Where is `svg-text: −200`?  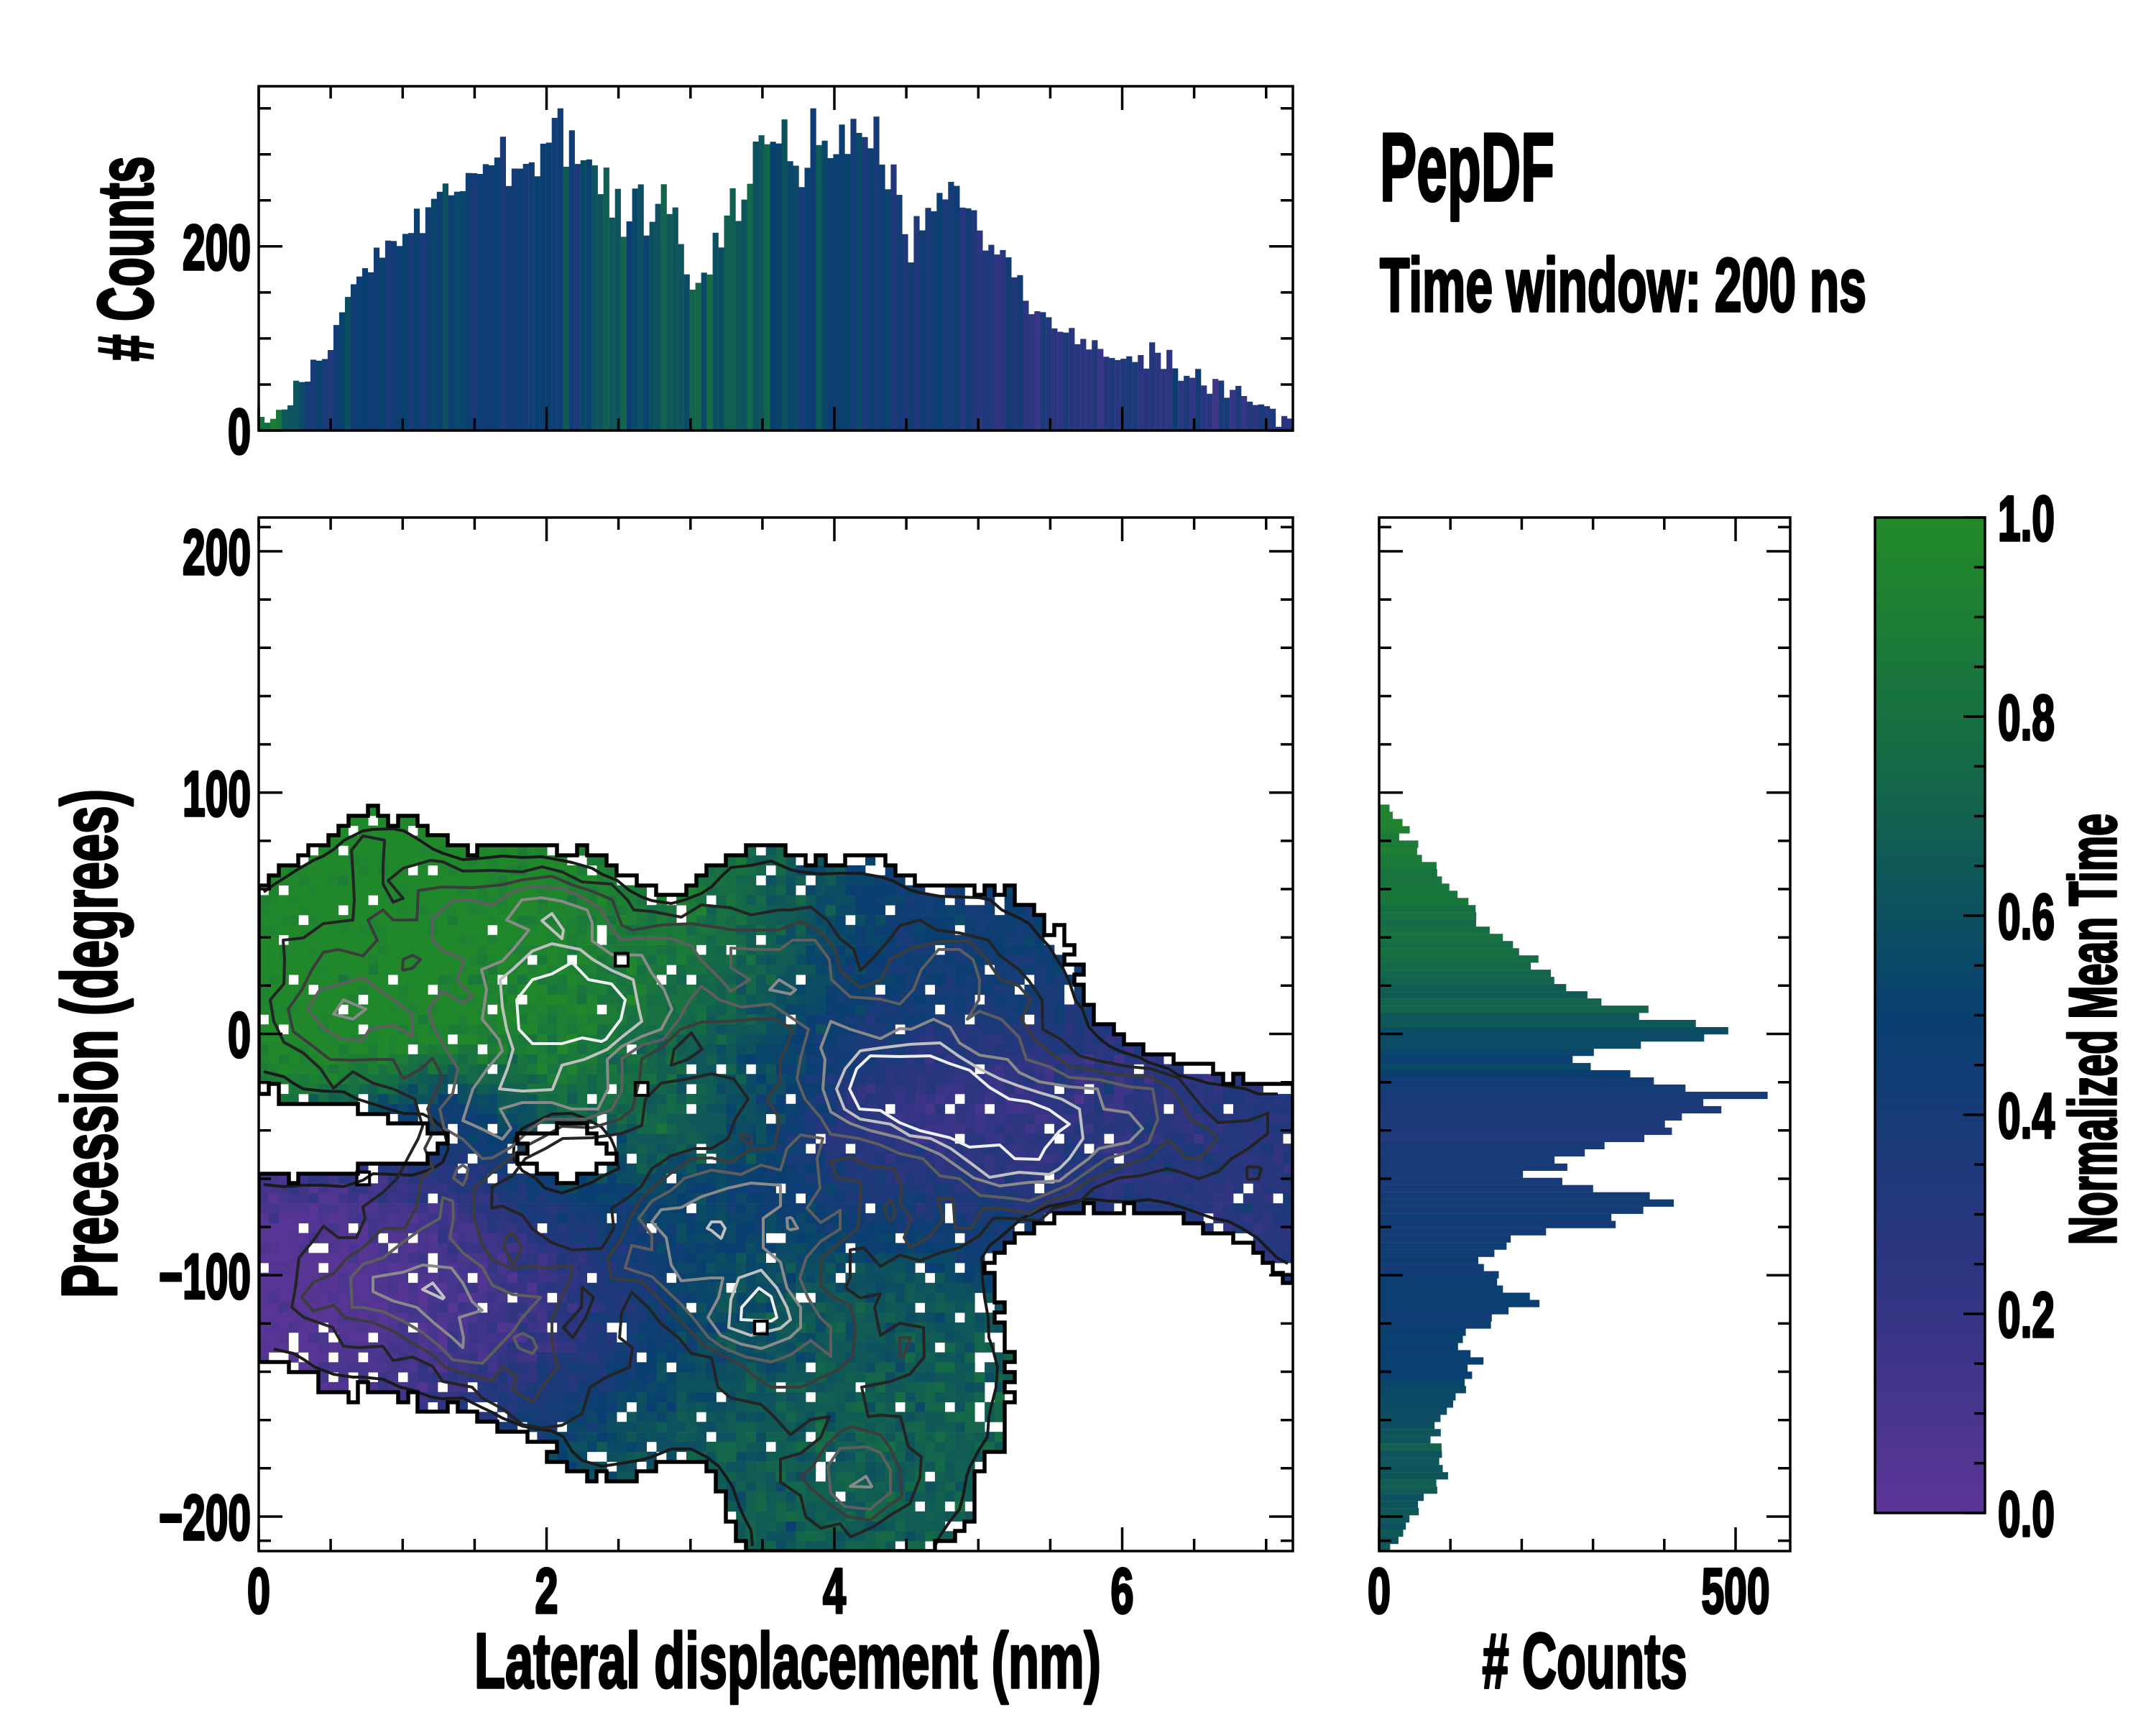 svg-text: −200 is located at coordinates (205, 1517).